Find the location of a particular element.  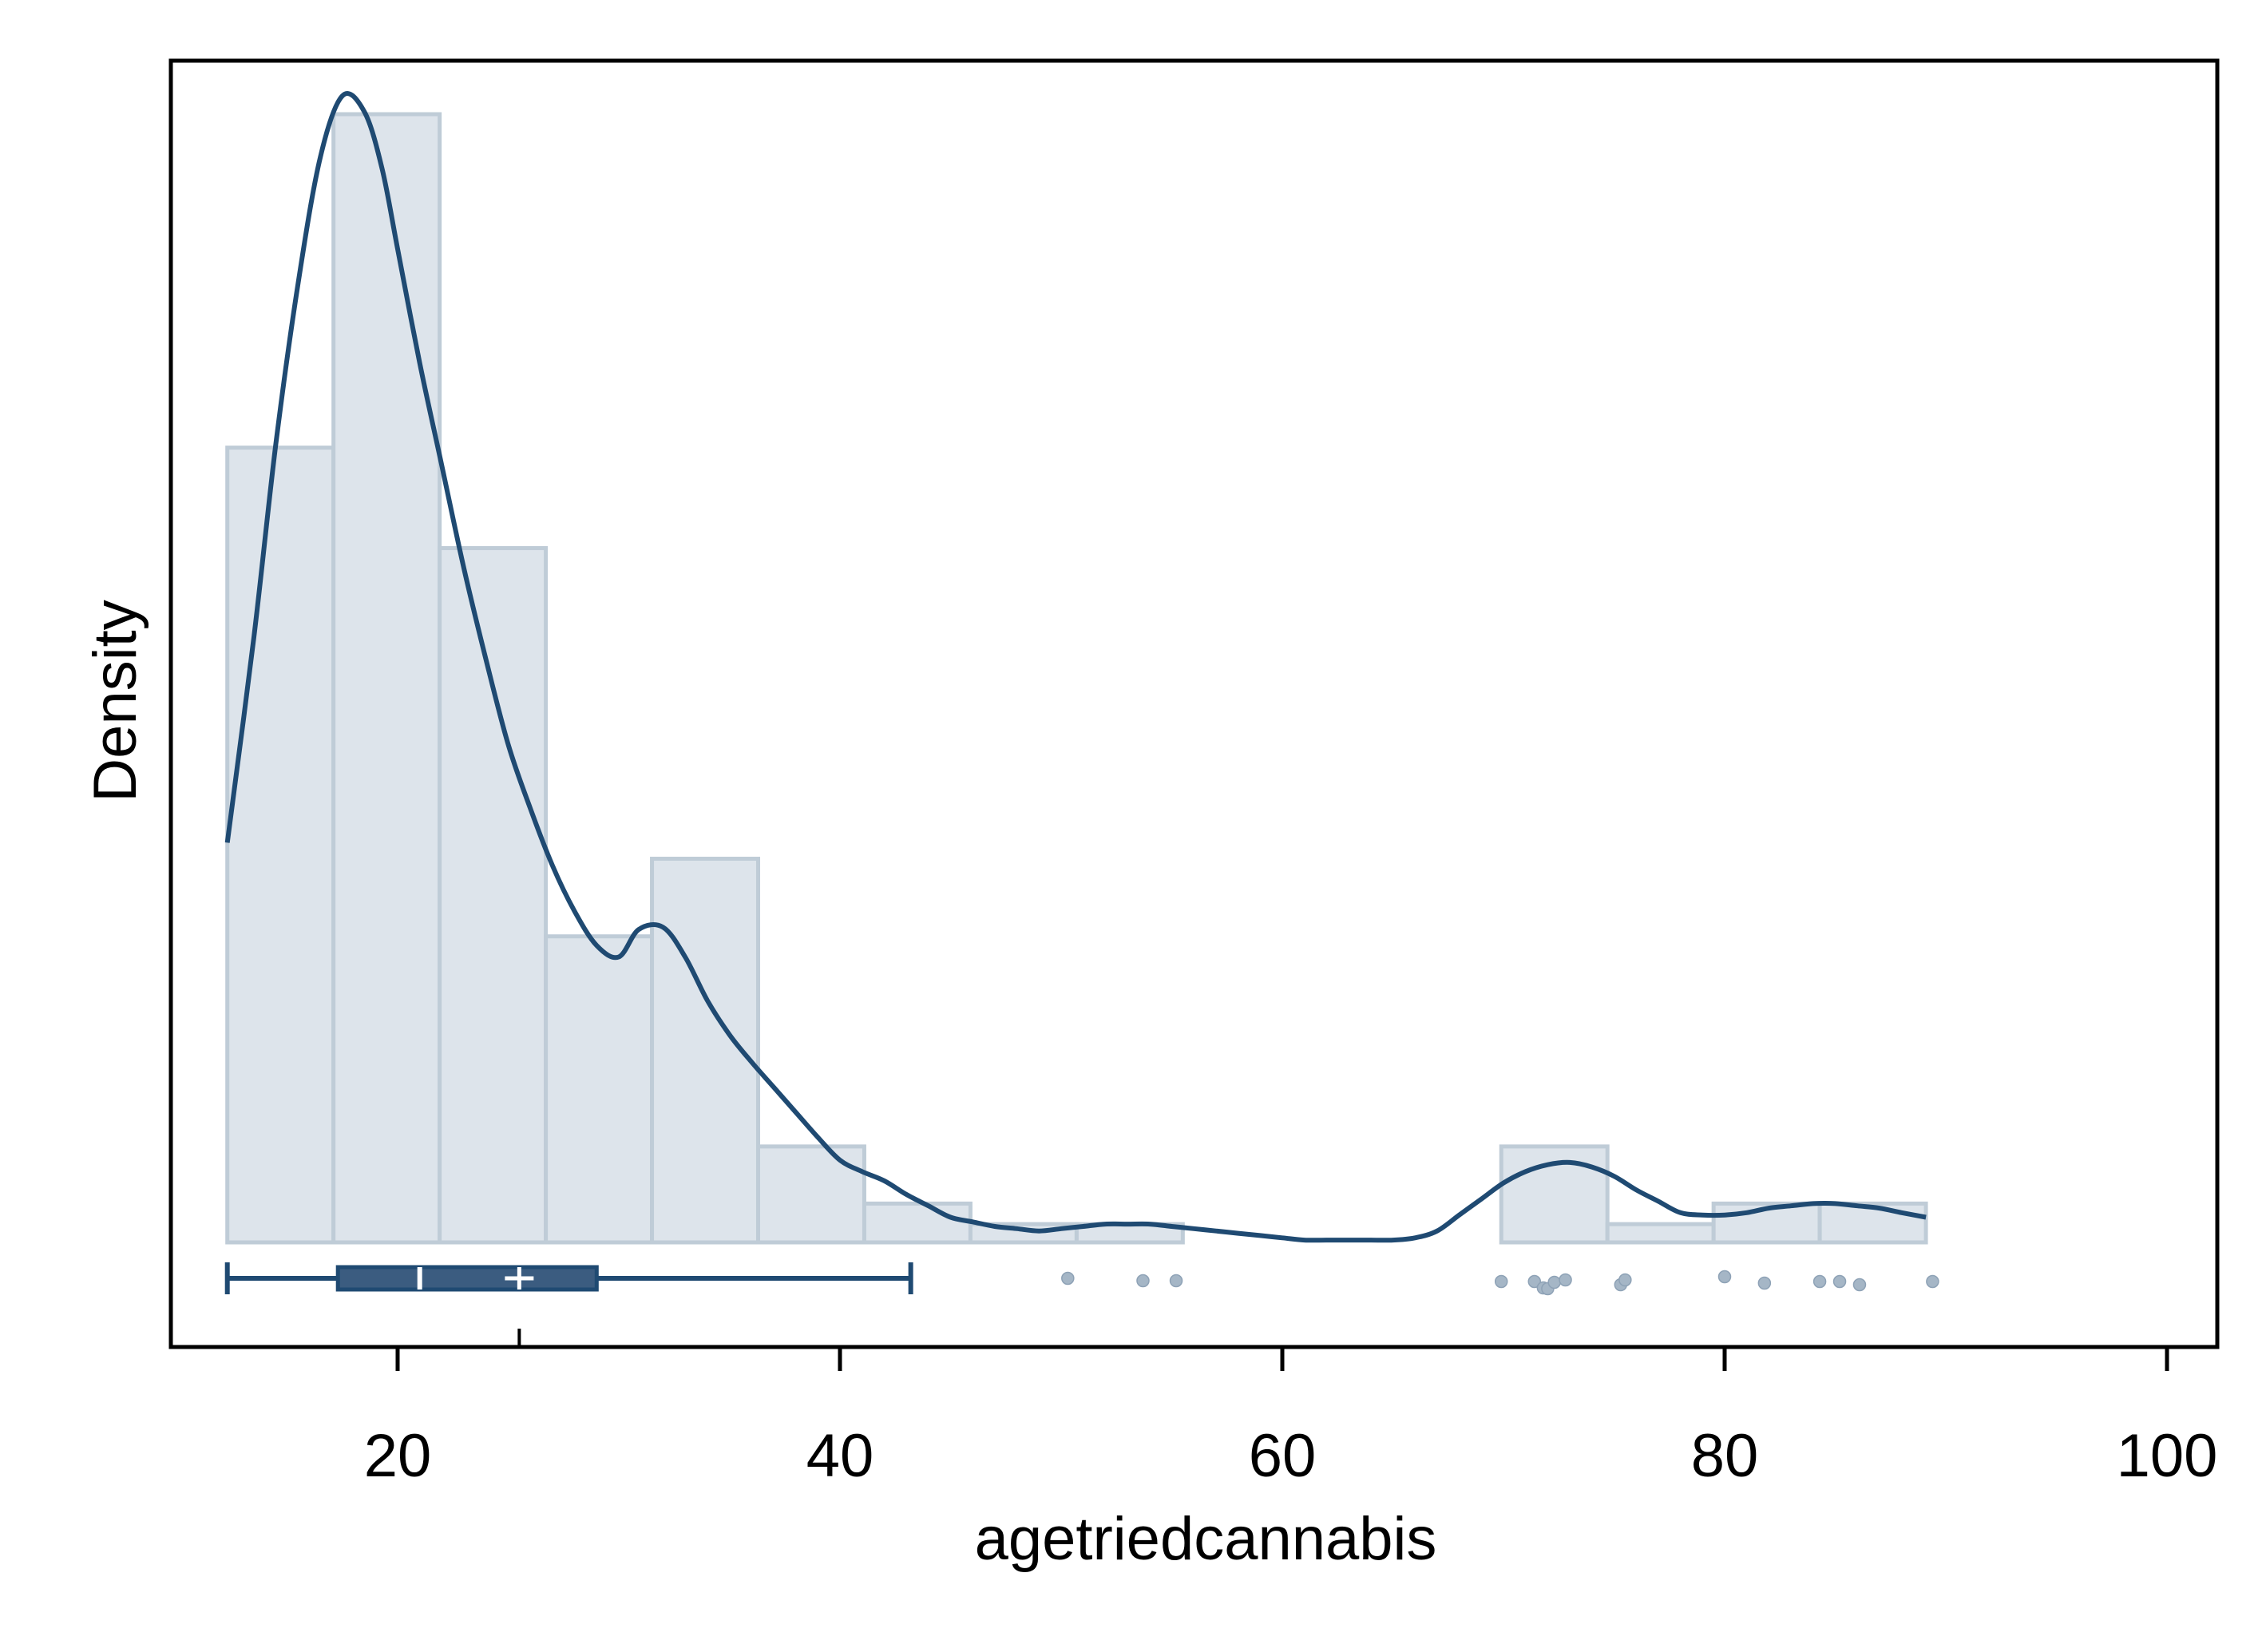

y-axis-label: Density is located at coordinates (115, 701).